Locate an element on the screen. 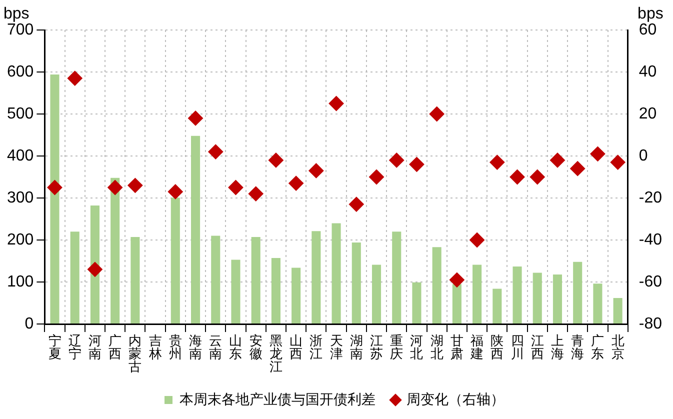  x-tick-label: 贵州 is located at coordinates (175, 347).